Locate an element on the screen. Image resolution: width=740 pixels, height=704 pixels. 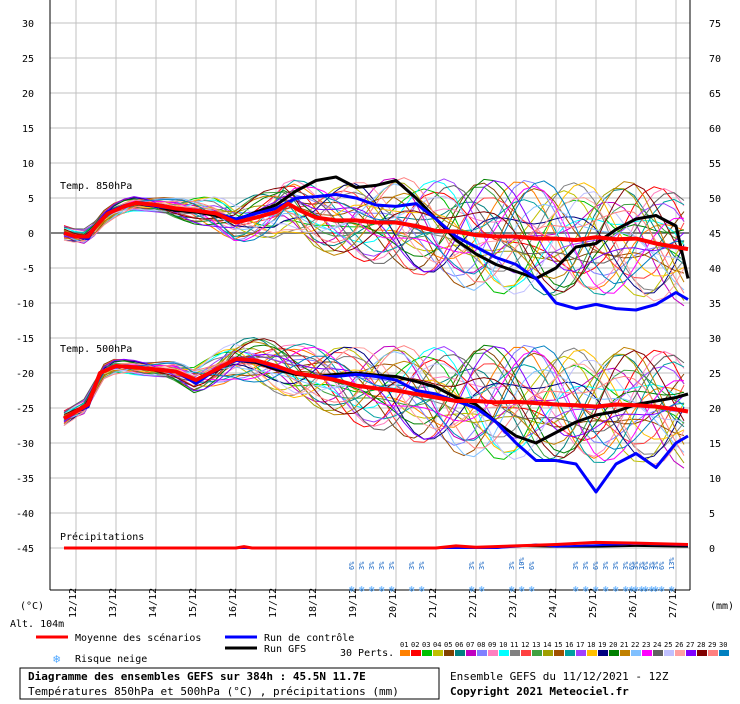
pert-number: 19 is located at coordinates (602, 645).